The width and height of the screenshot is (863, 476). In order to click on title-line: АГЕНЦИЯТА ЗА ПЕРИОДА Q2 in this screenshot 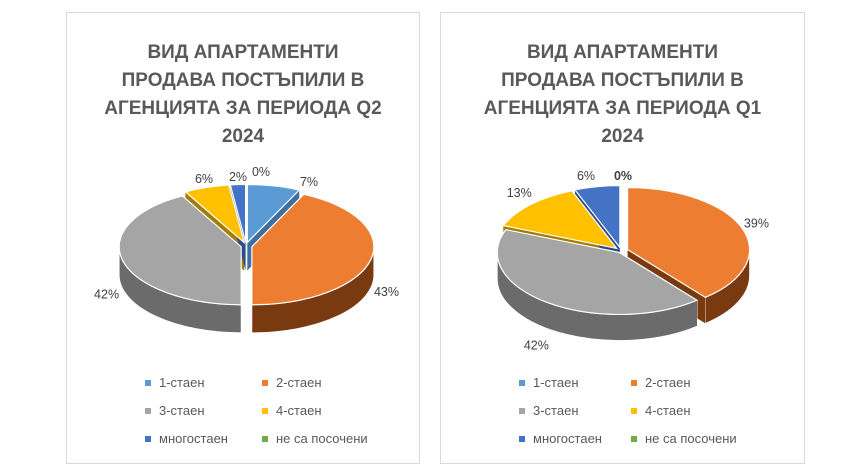, I will do `click(243, 108)`.